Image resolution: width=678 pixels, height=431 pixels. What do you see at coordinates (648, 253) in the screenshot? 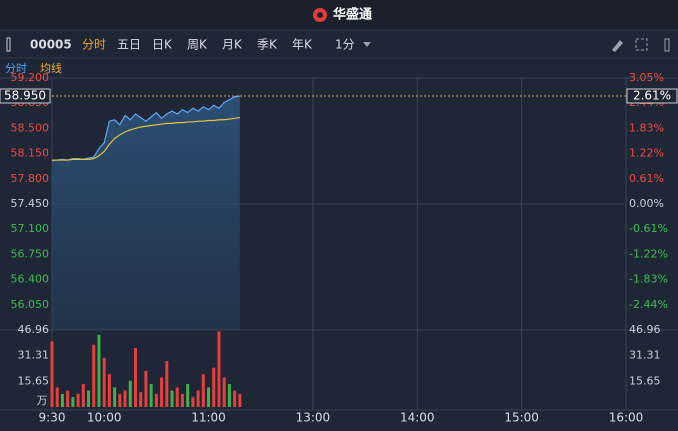
I see `y2-tick-label: -1.22%` at bounding box center [648, 253].